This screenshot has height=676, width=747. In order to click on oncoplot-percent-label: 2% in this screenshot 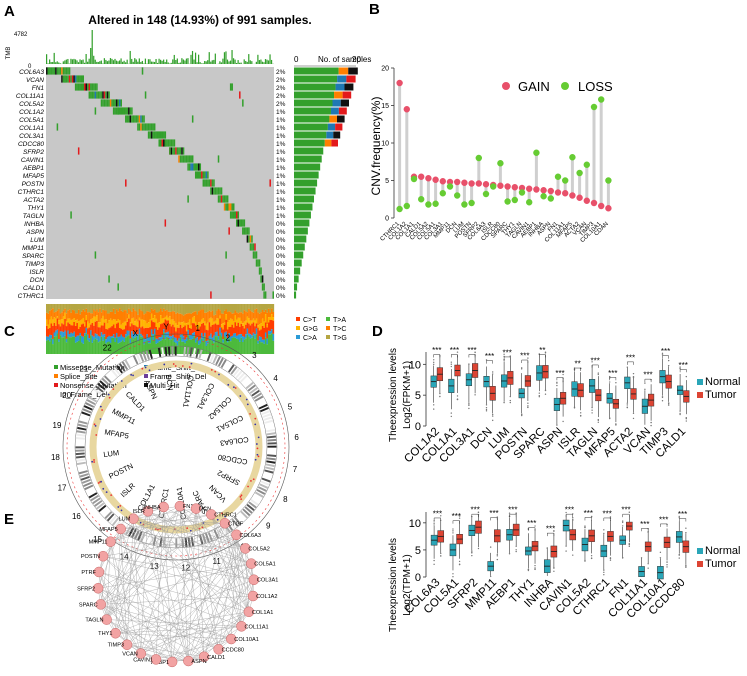, I will do `click(281, 88)`.